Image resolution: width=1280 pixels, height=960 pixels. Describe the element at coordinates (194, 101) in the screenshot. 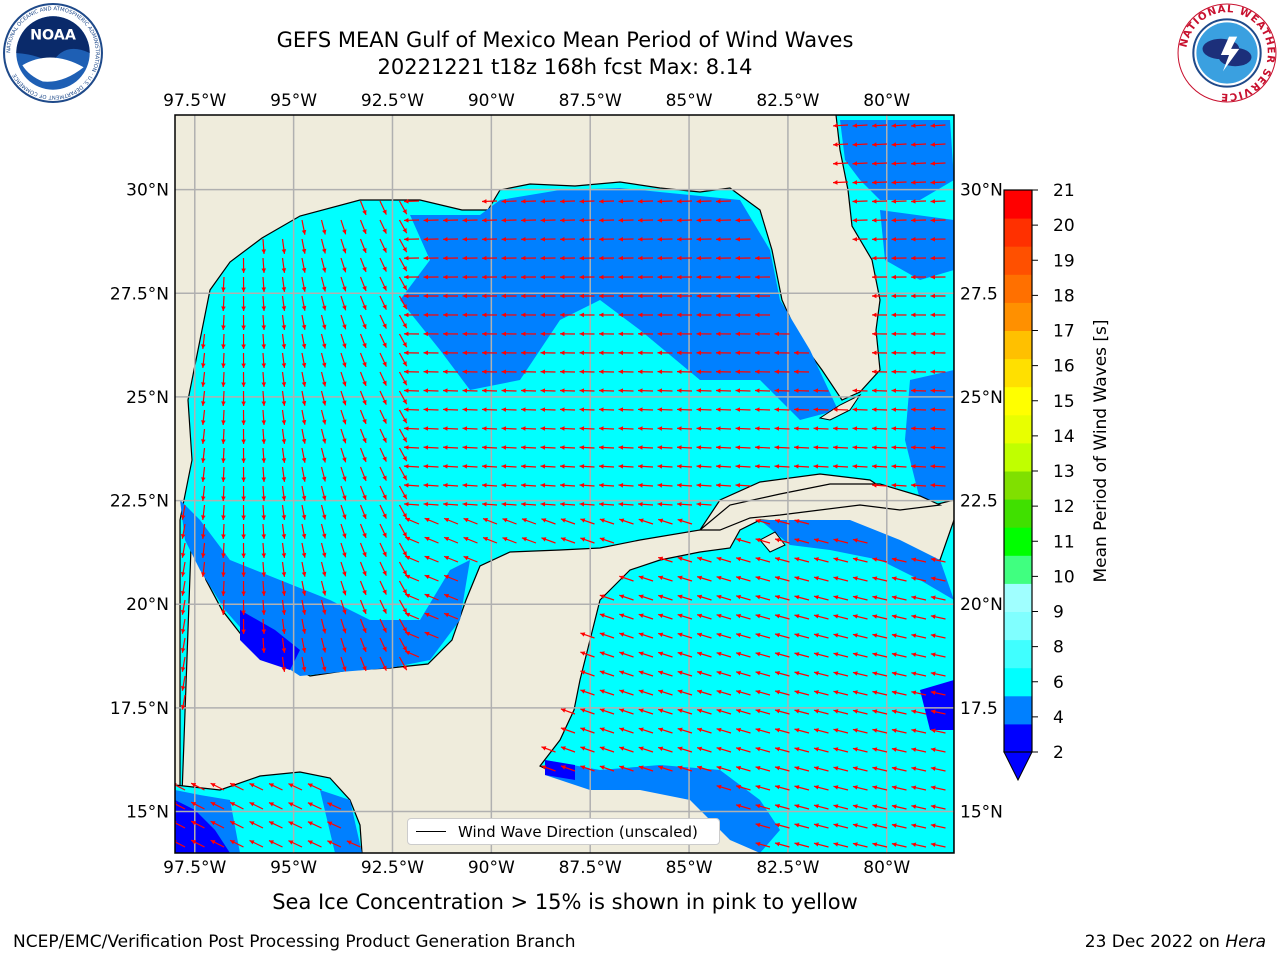

I see `lon-tick-top: 97.5°W` at that location.